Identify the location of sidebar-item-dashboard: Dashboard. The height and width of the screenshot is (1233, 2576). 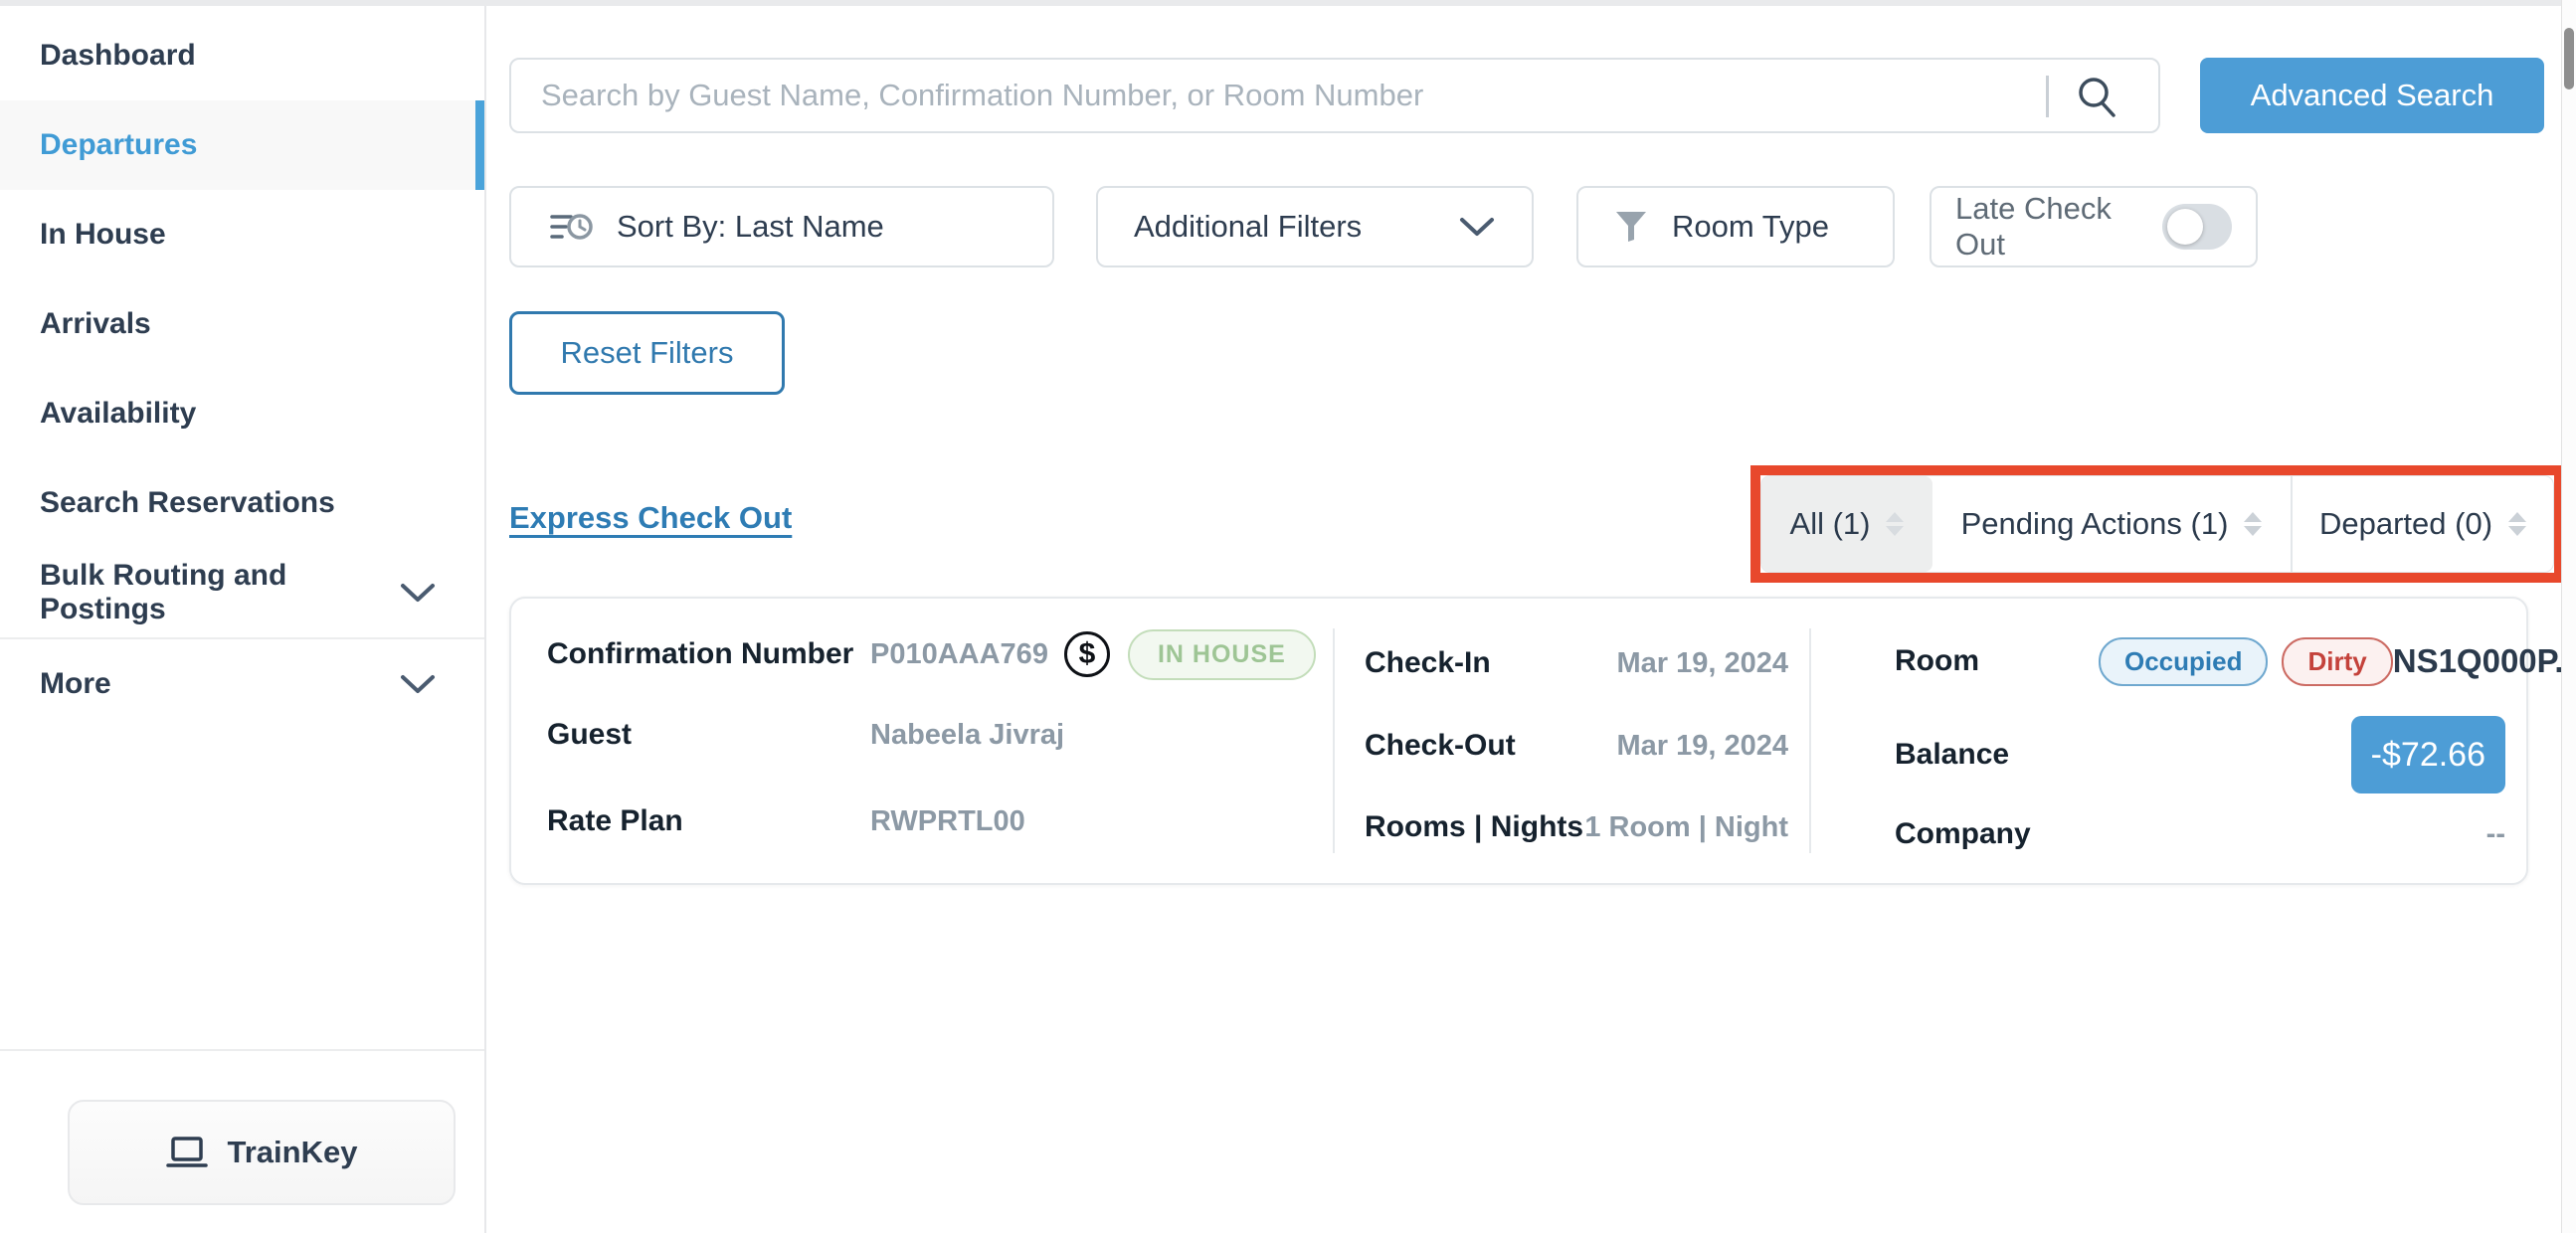
(118, 55).